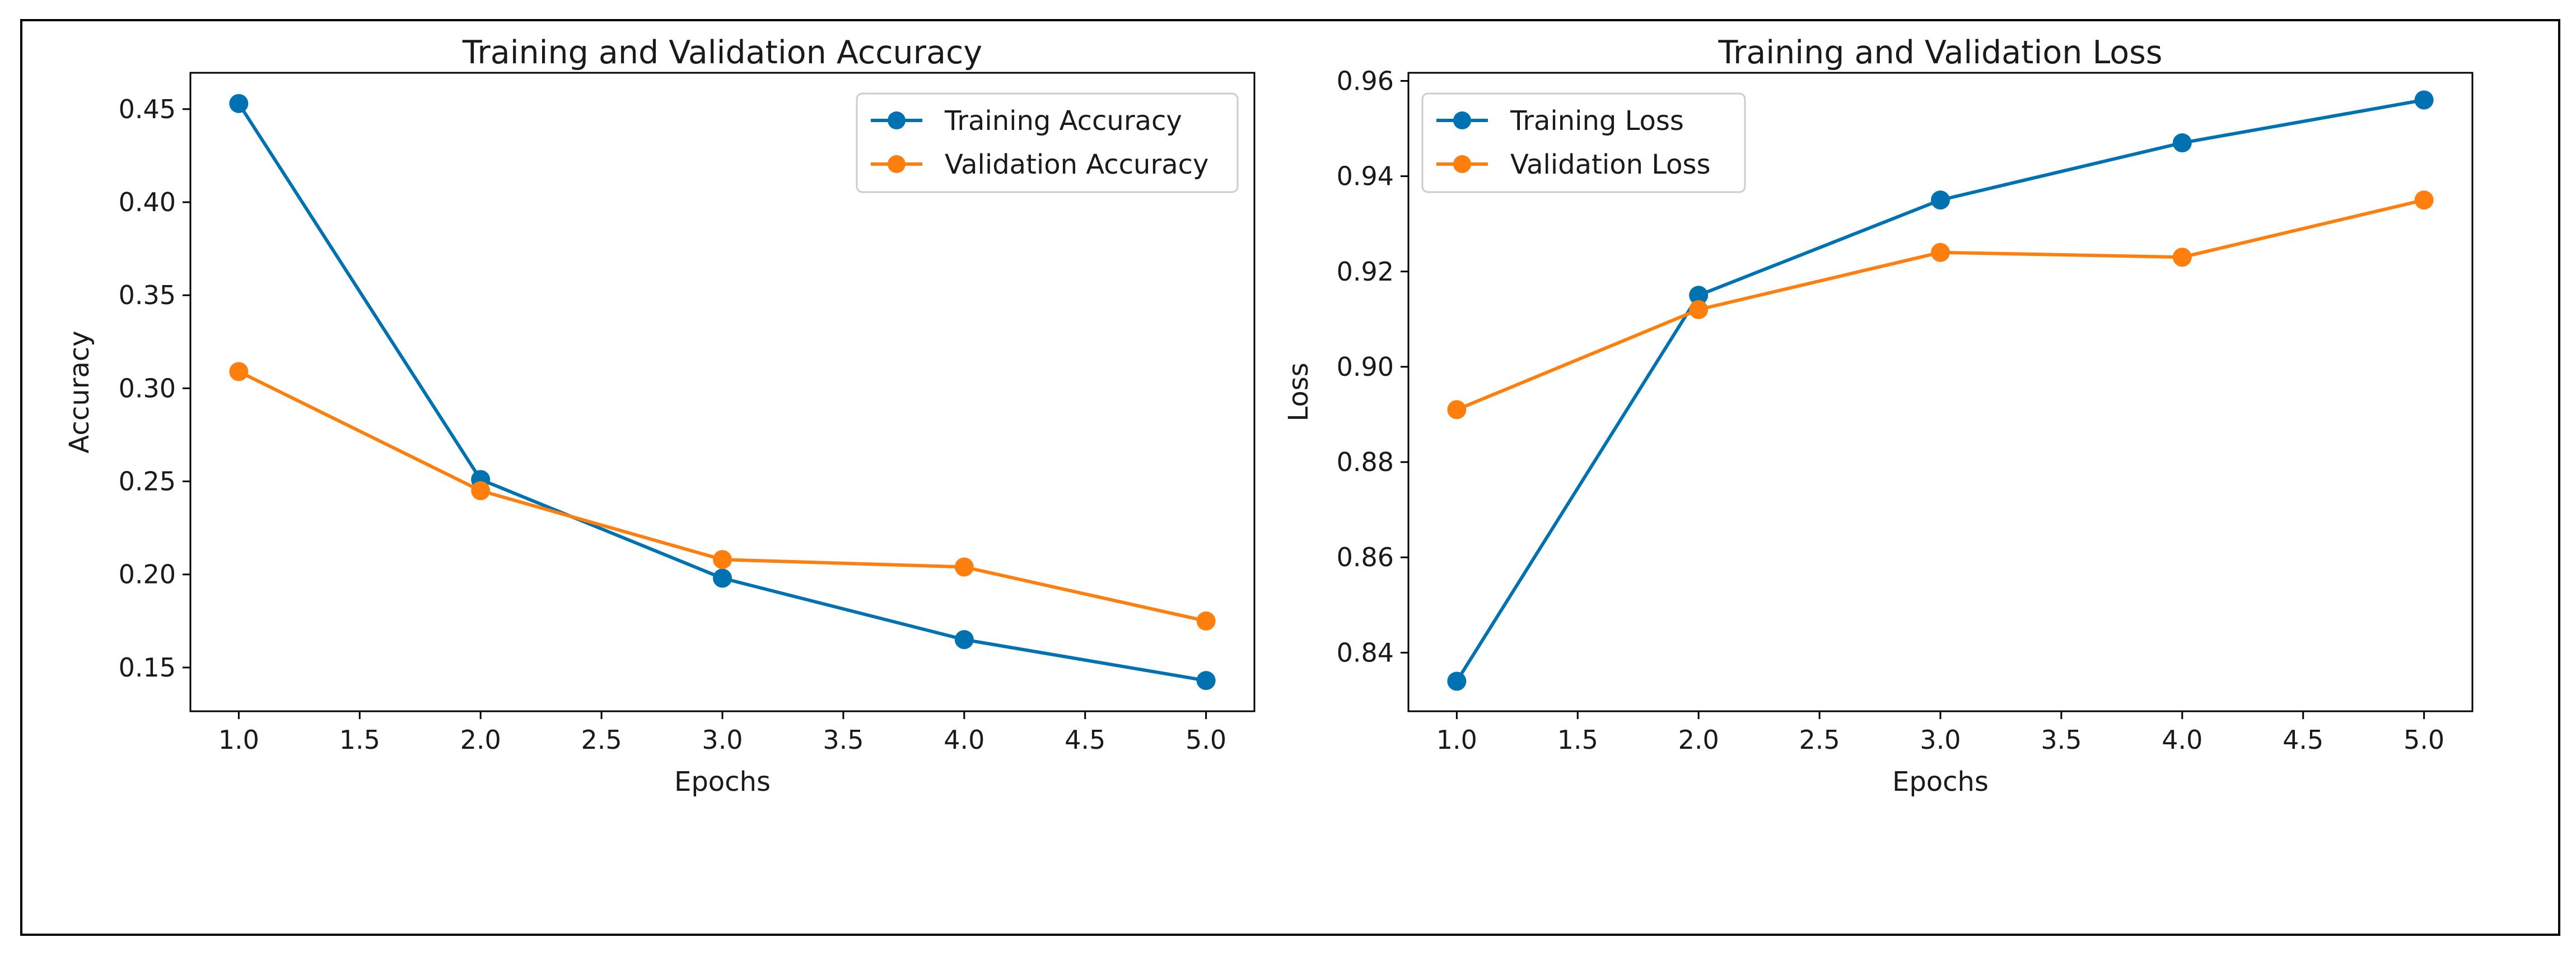  What do you see at coordinates (1366, 272) in the screenshot?
I see `y-tick-label: 0.92` at bounding box center [1366, 272].